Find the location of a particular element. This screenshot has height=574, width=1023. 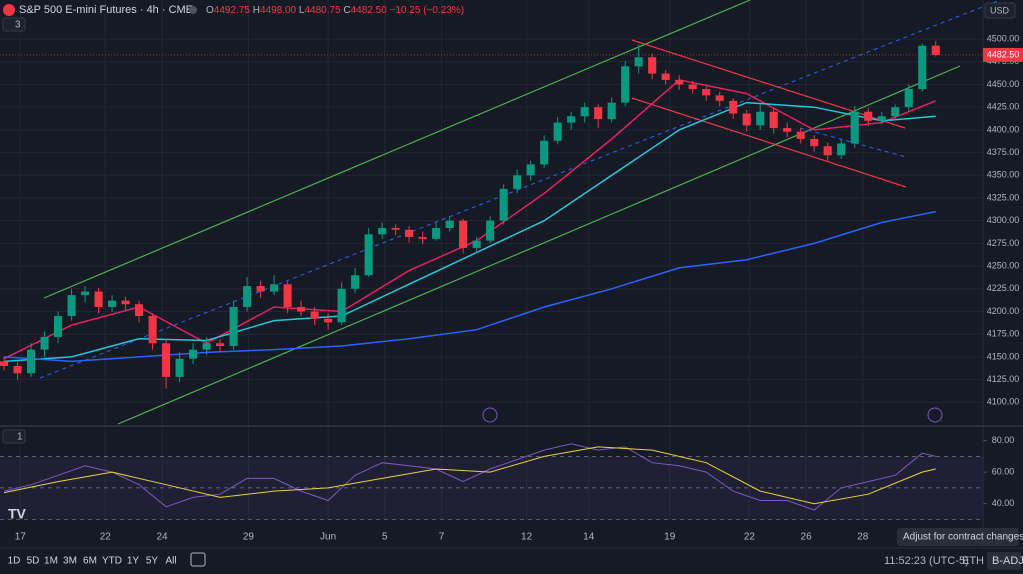

session: ETH is located at coordinates (973, 561).